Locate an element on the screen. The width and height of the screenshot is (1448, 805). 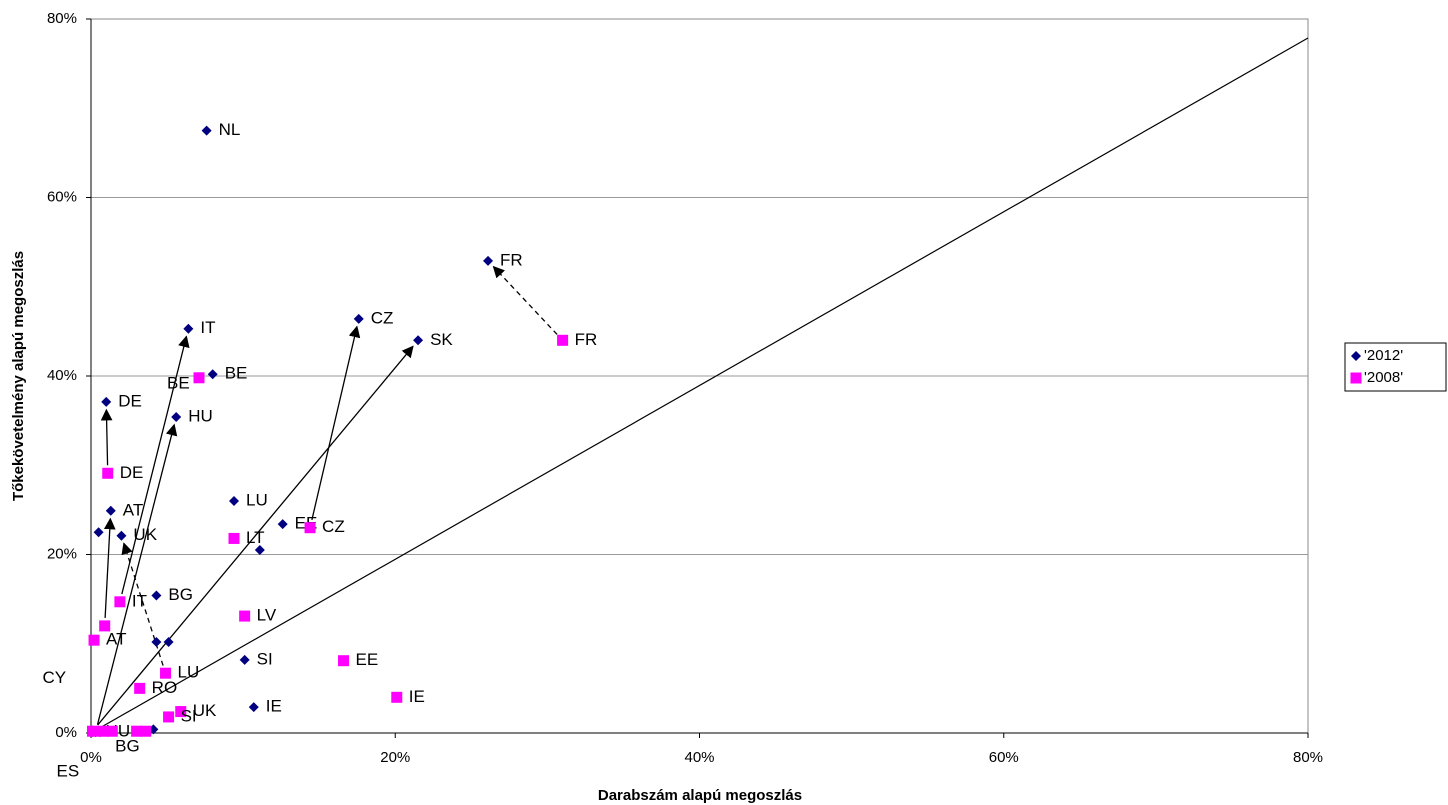
y-tick-label: 0% is located at coordinates (66, 732).